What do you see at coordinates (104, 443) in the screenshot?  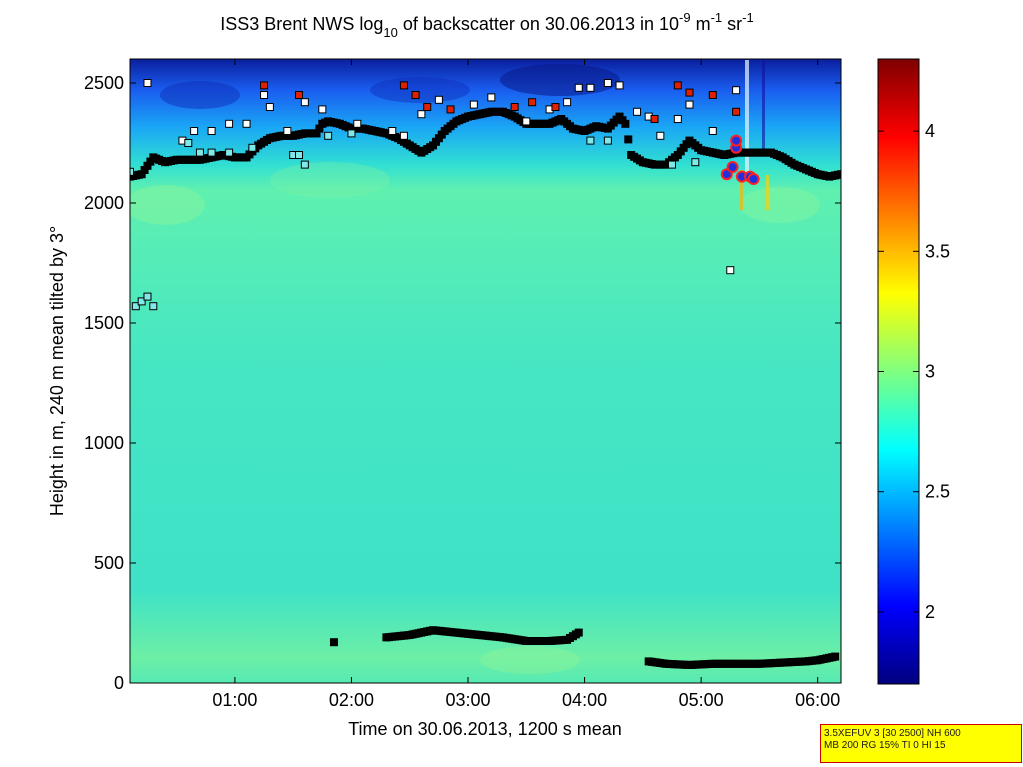 I see `y-tick-label: 1000` at bounding box center [104, 443].